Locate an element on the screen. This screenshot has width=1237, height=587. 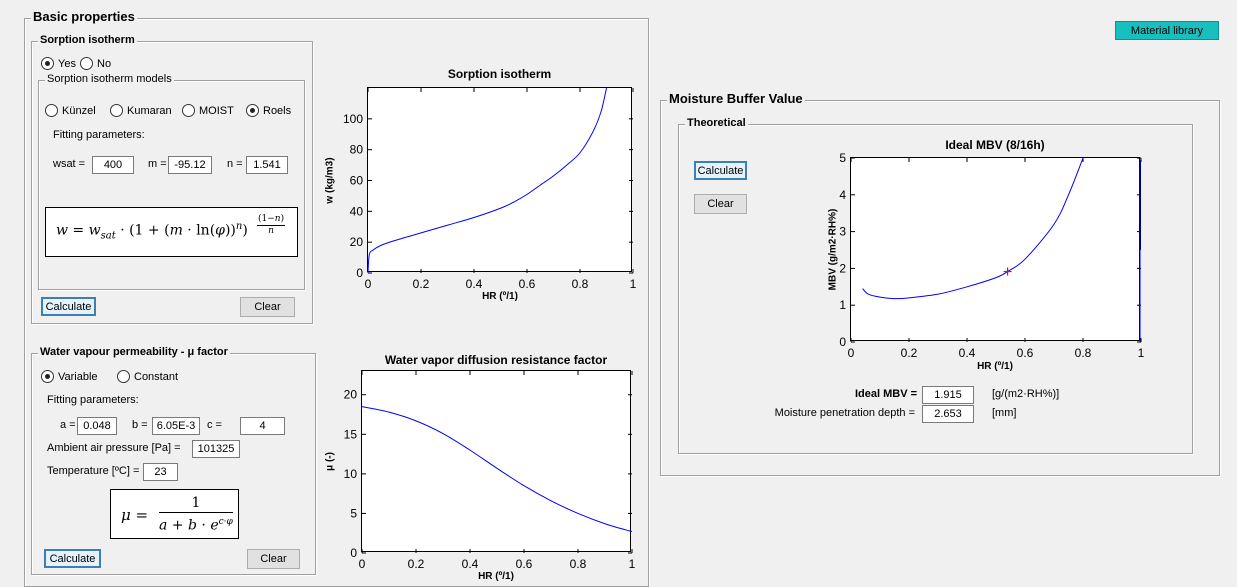
radio-kunzel: Künzel is located at coordinates (70, 110).